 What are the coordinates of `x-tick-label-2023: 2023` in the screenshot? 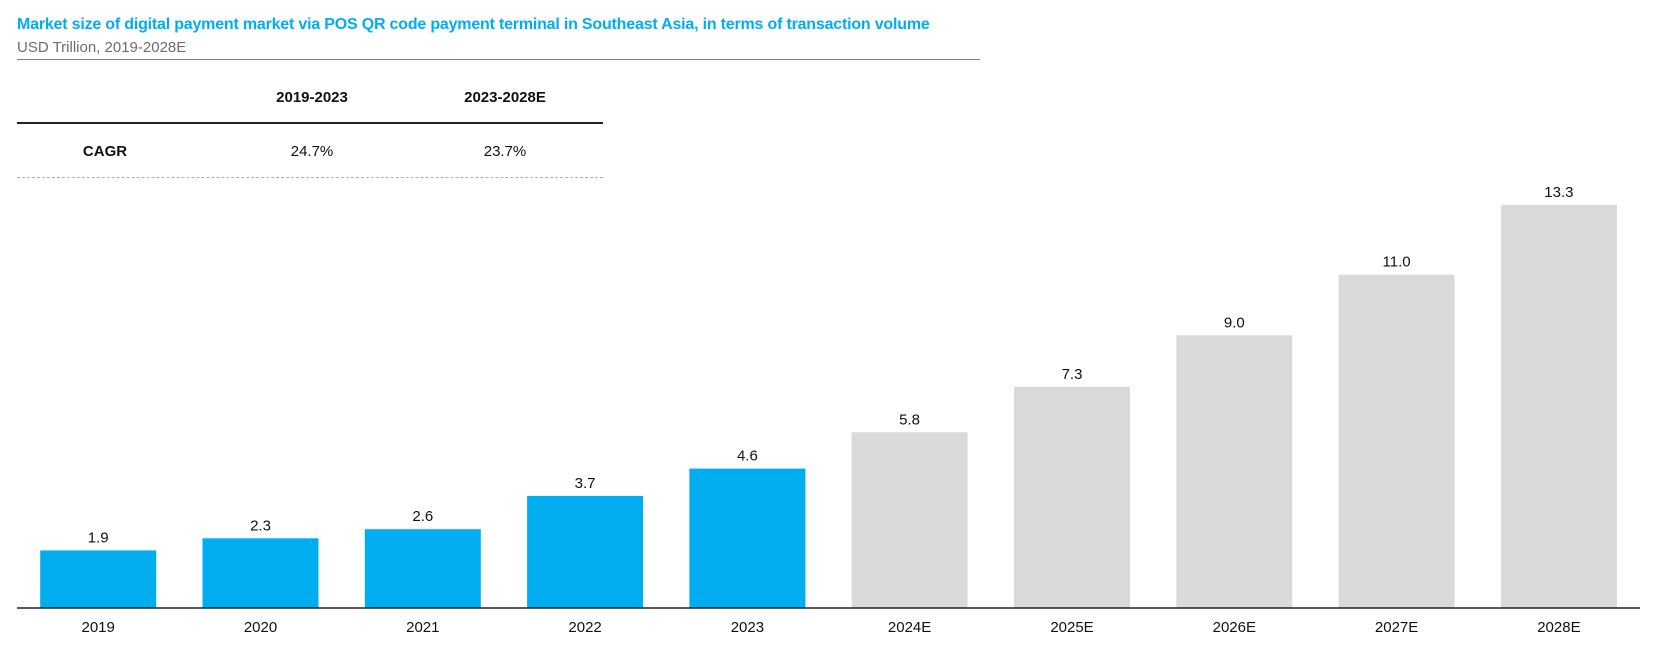 It's located at (747, 627).